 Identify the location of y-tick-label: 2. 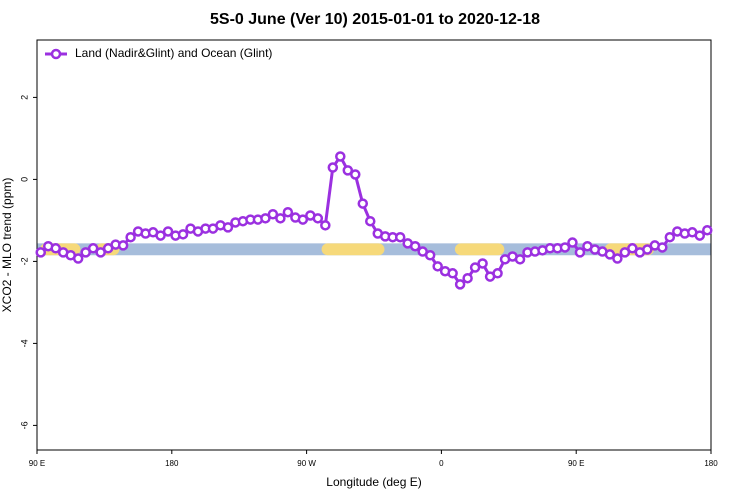
(24, 97).